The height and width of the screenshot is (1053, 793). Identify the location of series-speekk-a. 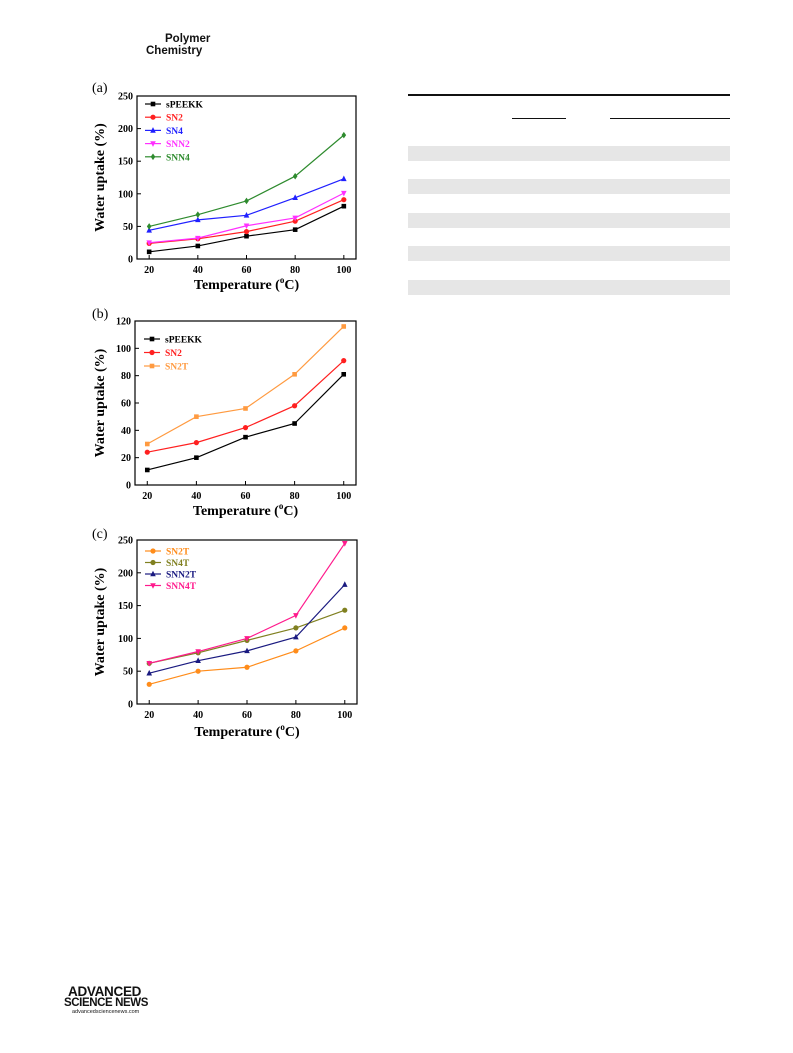
(246, 229).